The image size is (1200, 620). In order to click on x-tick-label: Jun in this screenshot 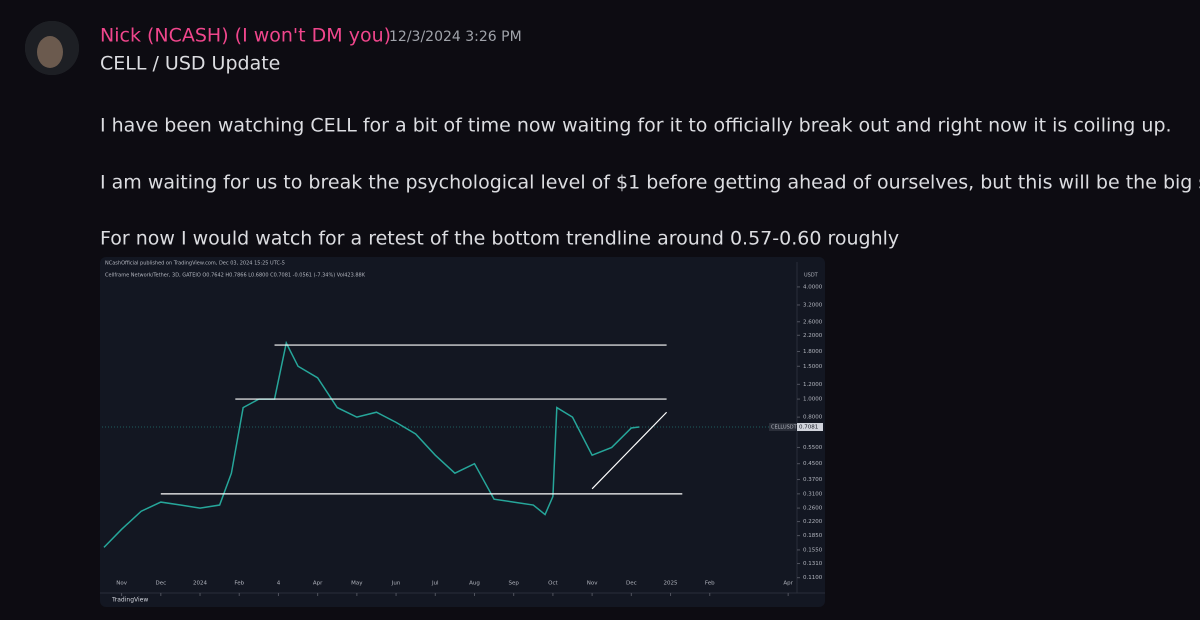, I will do `click(396, 584)`.